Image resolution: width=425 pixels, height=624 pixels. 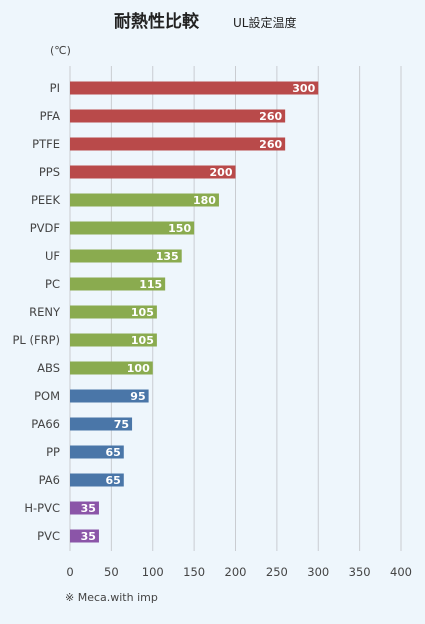 What do you see at coordinates (194, 572) in the screenshot?
I see `x-tick-label: 150` at bounding box center [194, 572].